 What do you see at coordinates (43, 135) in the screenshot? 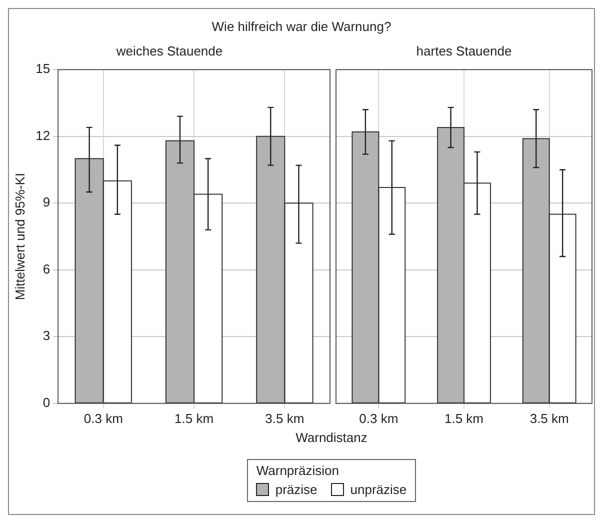
I see `y-tick-label: 12` at bounding box center [43, 135].